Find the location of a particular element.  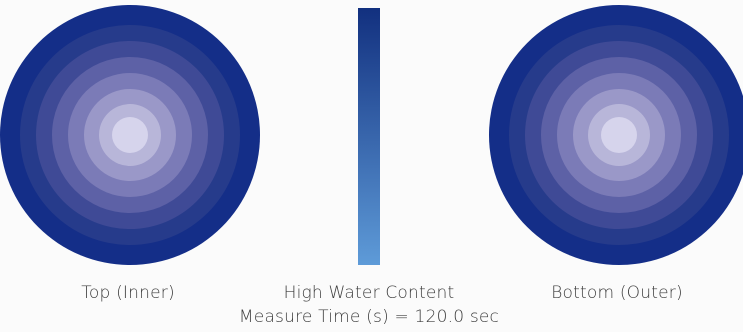

bottom-outer-label: Bottom (Outer) is located at coordinates (617, 293).